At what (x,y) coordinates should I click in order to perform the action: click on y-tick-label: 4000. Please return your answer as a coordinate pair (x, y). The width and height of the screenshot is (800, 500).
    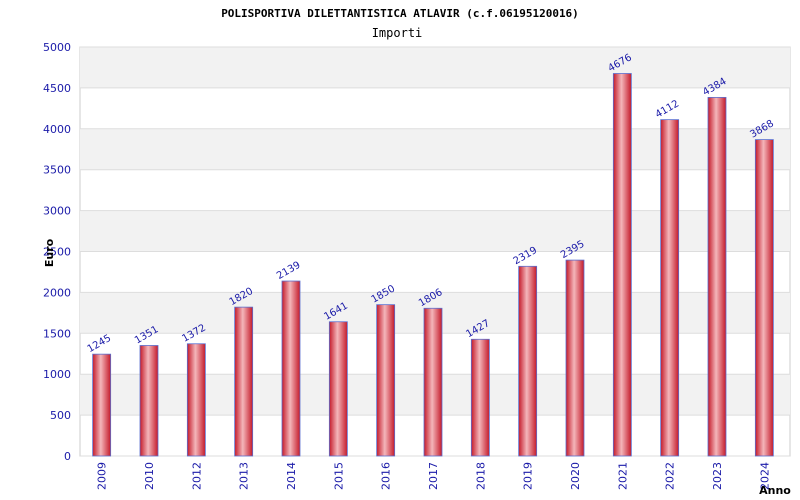
    Looking at the image, I should click on (57, 129).